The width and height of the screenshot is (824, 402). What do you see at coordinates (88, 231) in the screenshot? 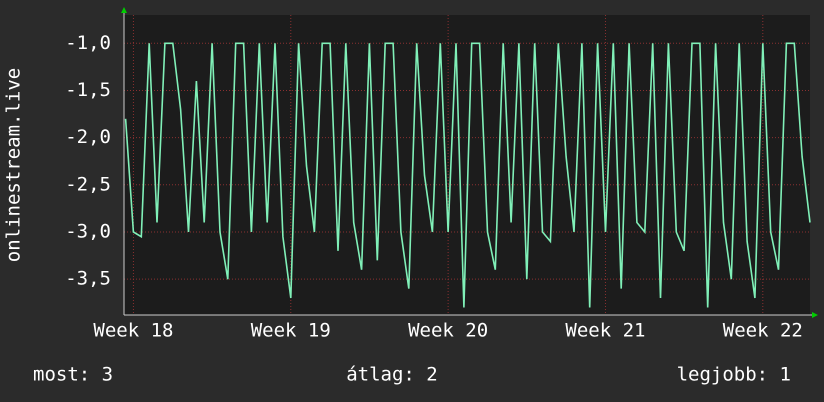
I see `y-tick-label: -3,0` at bounding box center [88, 231].